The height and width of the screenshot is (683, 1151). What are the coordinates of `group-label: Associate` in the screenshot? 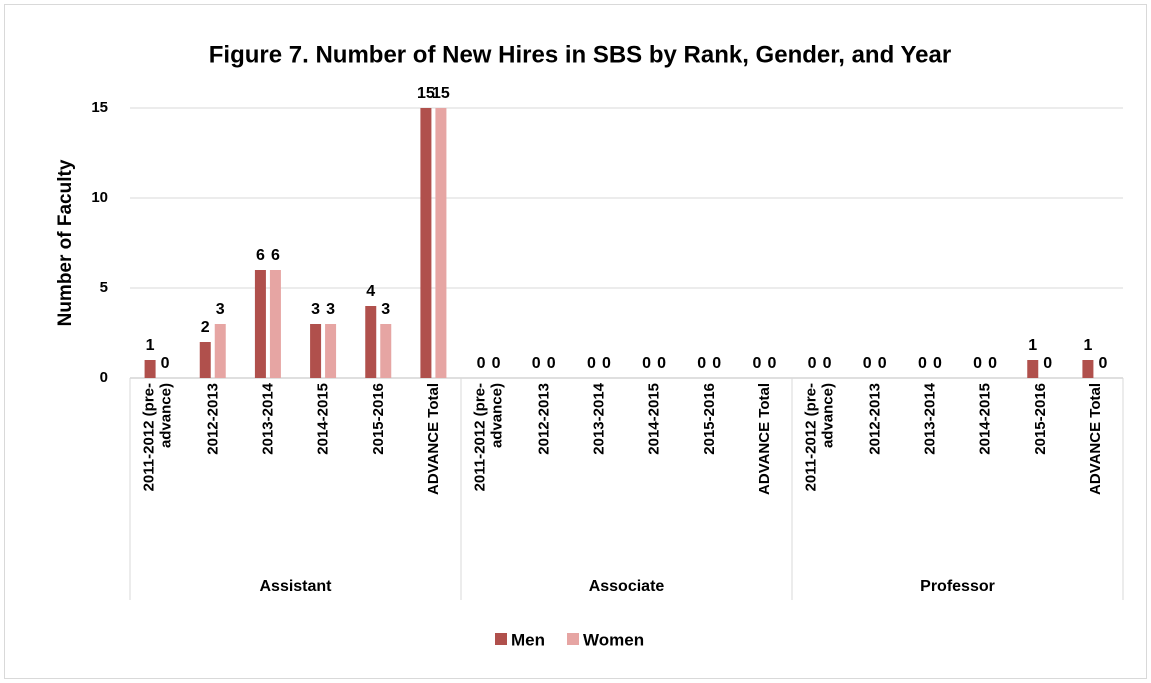 It's located at (627, 586).